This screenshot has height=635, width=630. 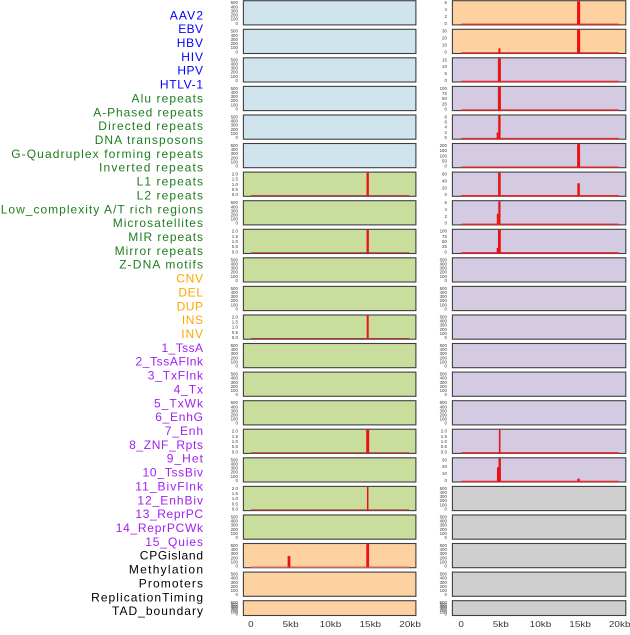 I want to click on svg-text: 60, so click(x=444, y=174).